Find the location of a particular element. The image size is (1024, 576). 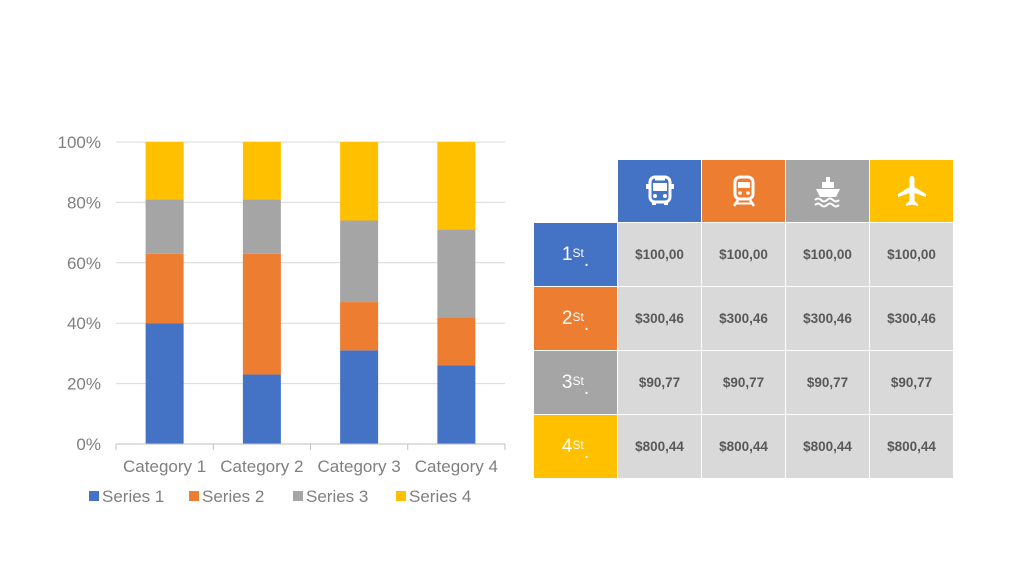

row-header-1: 1 St. is located at coordinates (575, 254).